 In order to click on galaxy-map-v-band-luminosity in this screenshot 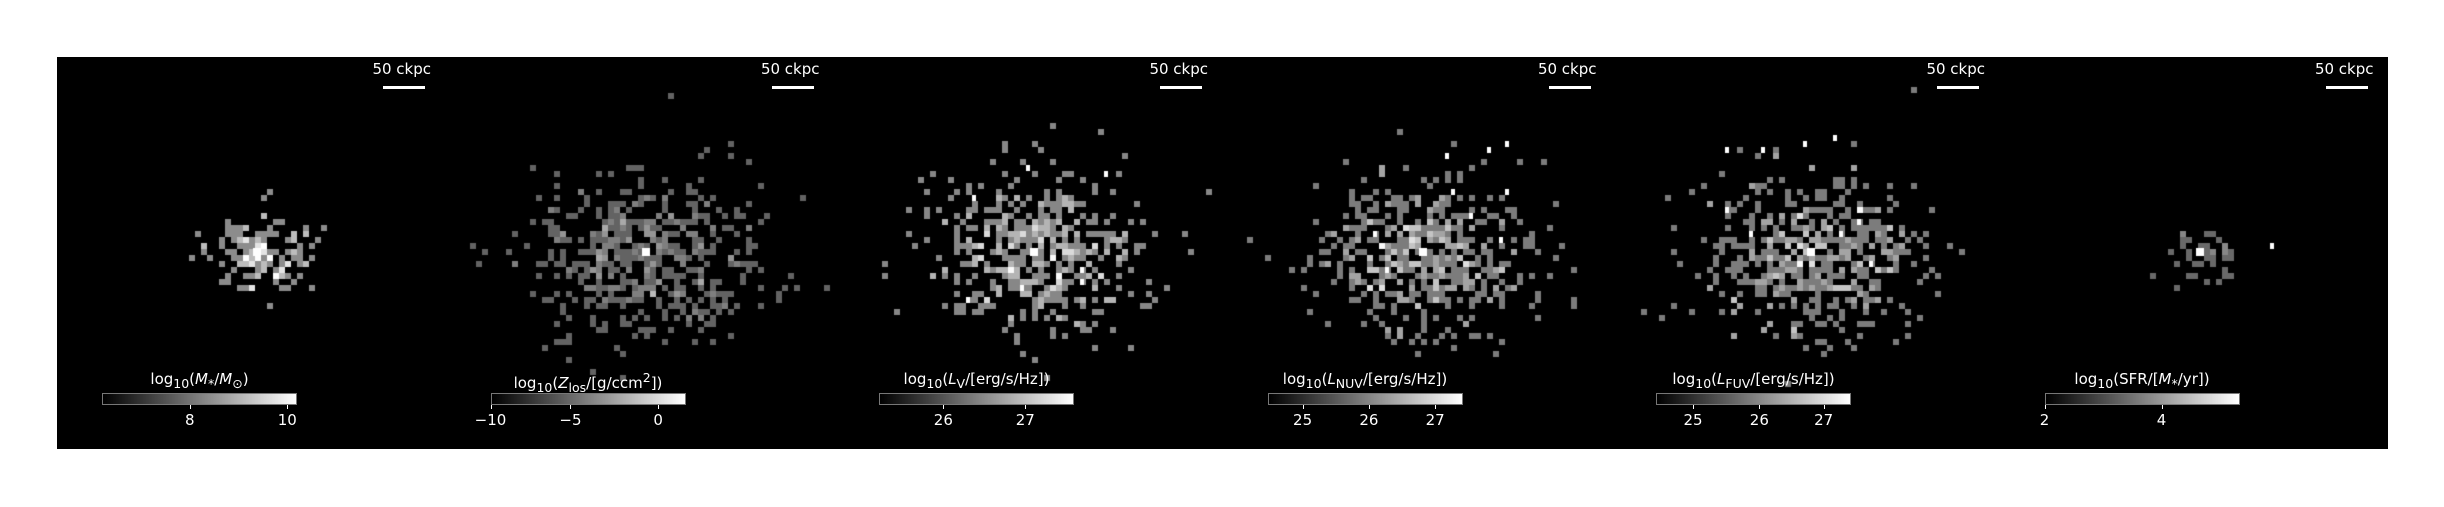, I will do `click(1028, 253)`.